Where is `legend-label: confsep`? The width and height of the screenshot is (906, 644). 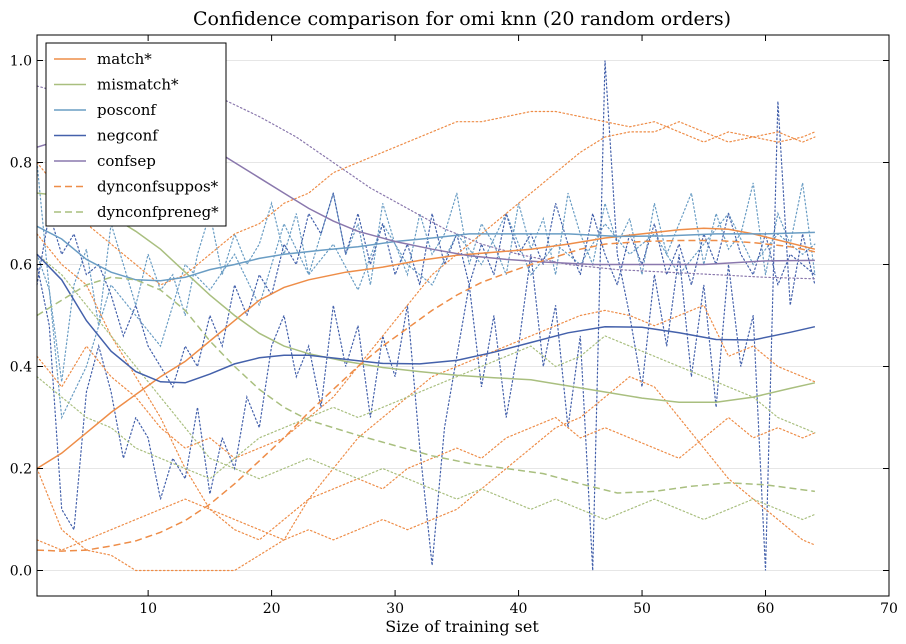 legend-label: confsep is located at coordinates (126, 161).